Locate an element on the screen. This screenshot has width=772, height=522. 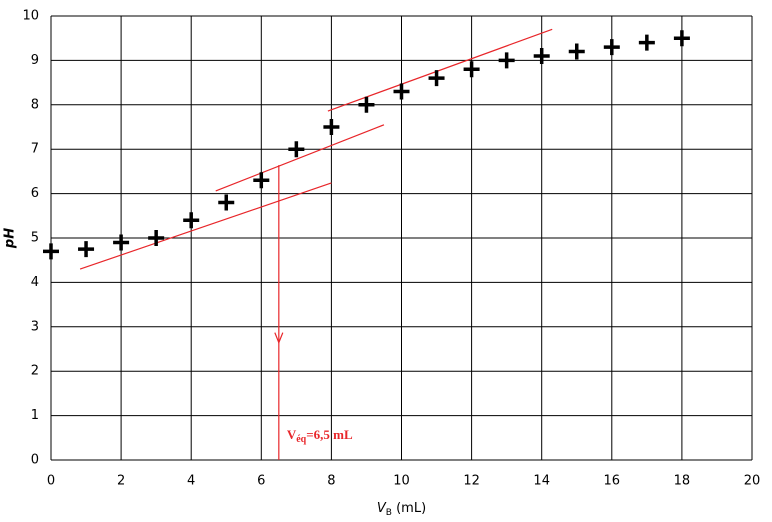
x-tick-label: 14 is located at coordinates (541, 481).